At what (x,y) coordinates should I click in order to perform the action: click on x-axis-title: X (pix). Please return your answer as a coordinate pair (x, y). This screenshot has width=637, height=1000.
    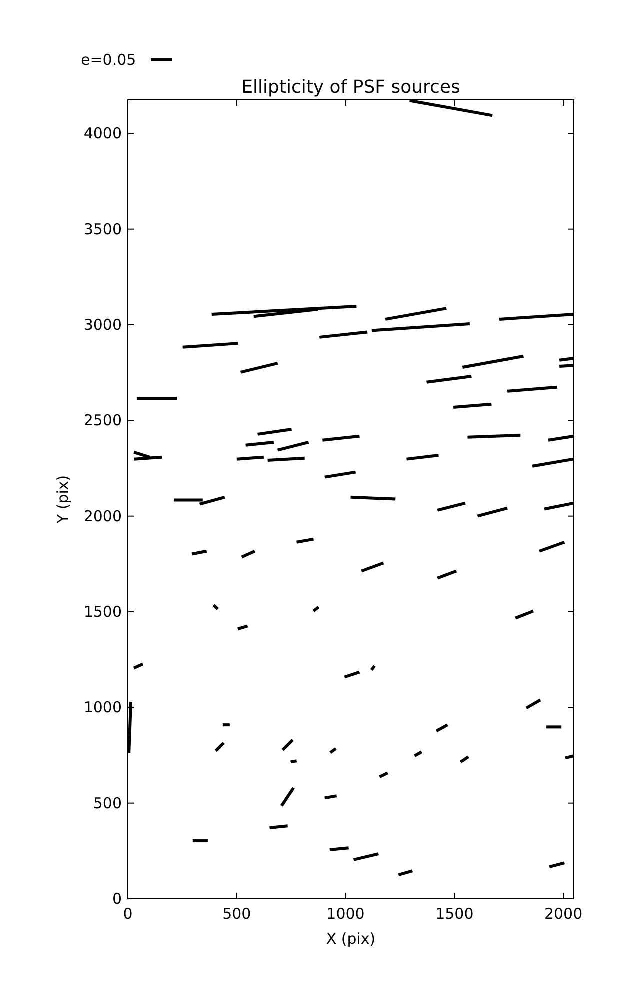
    Looking at the image, I should click on (351, 939).